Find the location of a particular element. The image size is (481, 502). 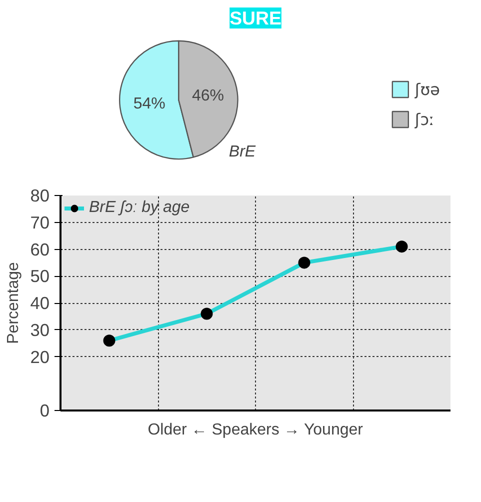

text: BrE is located at coordinates (242, 151).